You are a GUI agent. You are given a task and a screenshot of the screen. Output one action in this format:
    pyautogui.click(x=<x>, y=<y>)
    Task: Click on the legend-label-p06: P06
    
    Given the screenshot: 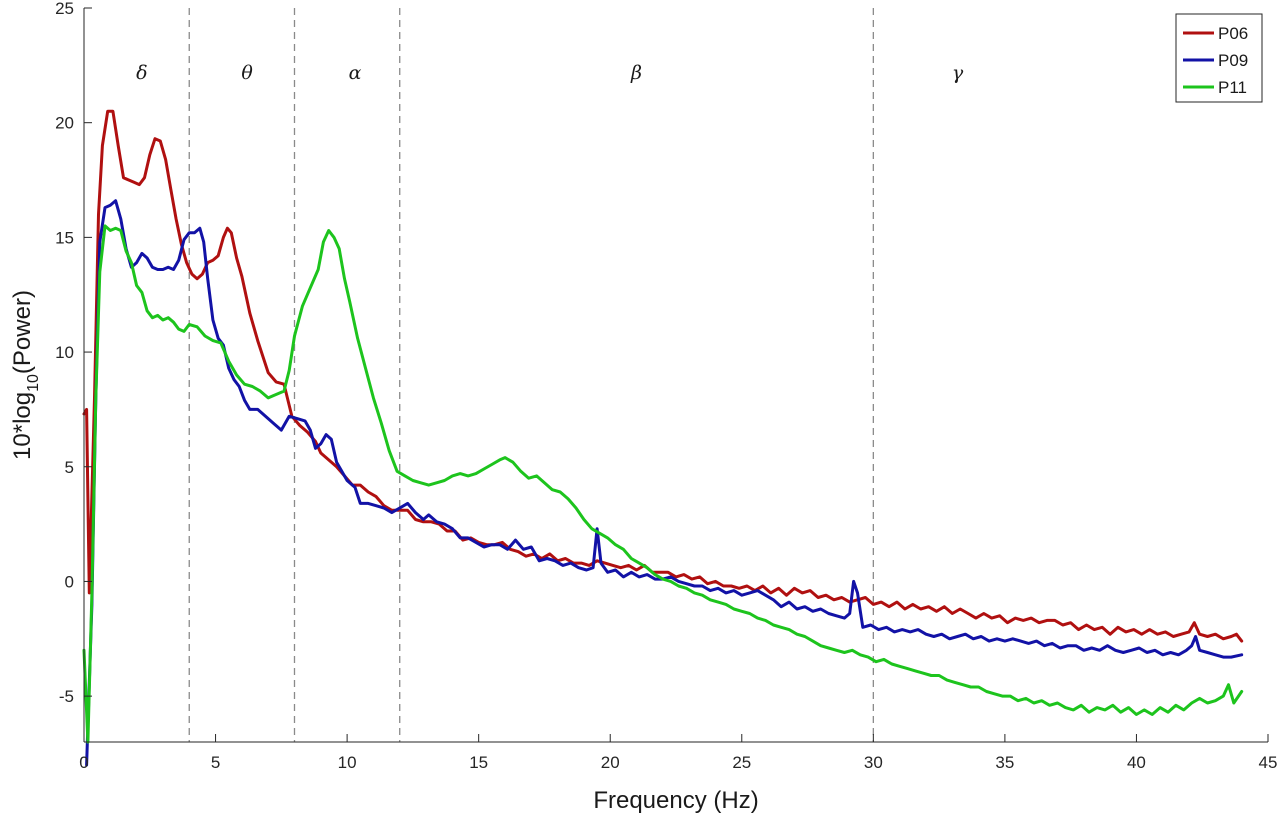 What is the action you would take?
    pyautogui.click(x=1233, y=33)
    